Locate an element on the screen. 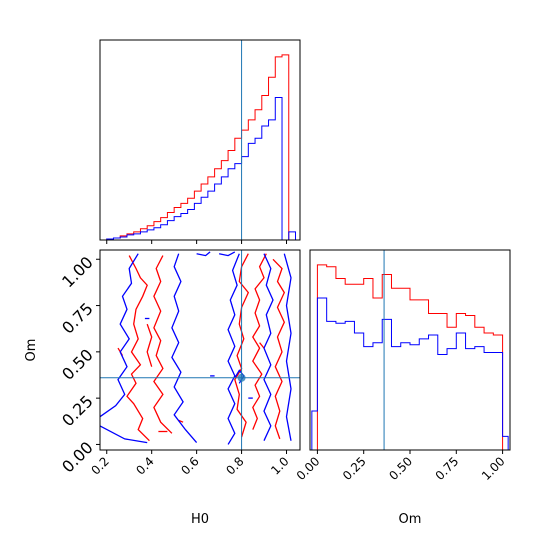  contour-xticks: 0.2 0.4 0.6 0.8 1.0 is located at coordinates (190, 464).